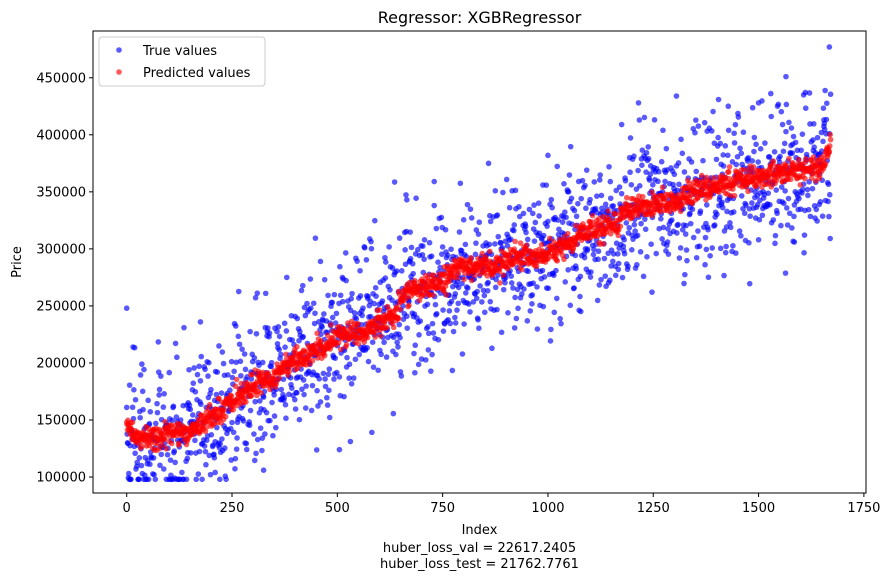 The height and width of the screenshot is (581, 890). What do you see at coordinates (17, 262) in the screenshot?
I see `y-axis-label: Price` at bounding box center [17, 262].